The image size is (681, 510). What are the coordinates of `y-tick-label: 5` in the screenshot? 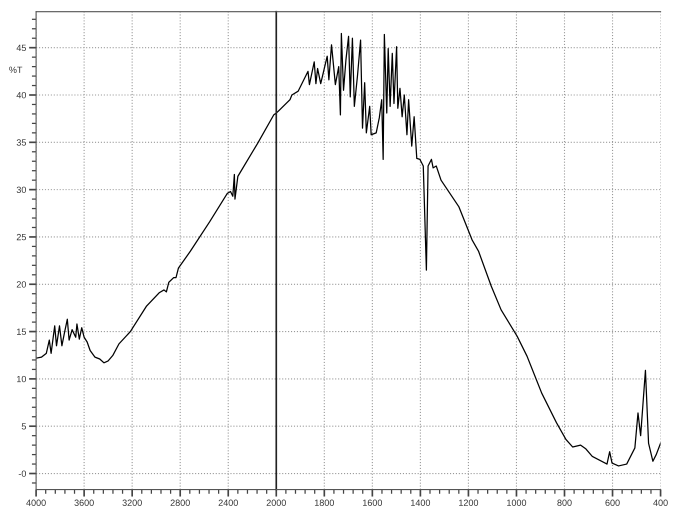 It's located at (24, 426).